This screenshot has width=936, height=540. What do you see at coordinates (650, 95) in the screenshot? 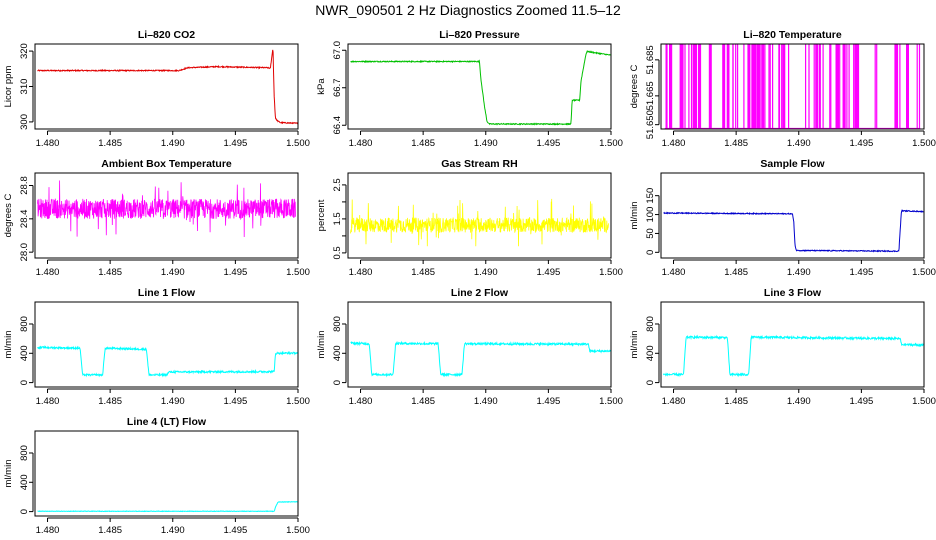
I see `y-tick-label: 51.665` at bounding box center [650, 95].